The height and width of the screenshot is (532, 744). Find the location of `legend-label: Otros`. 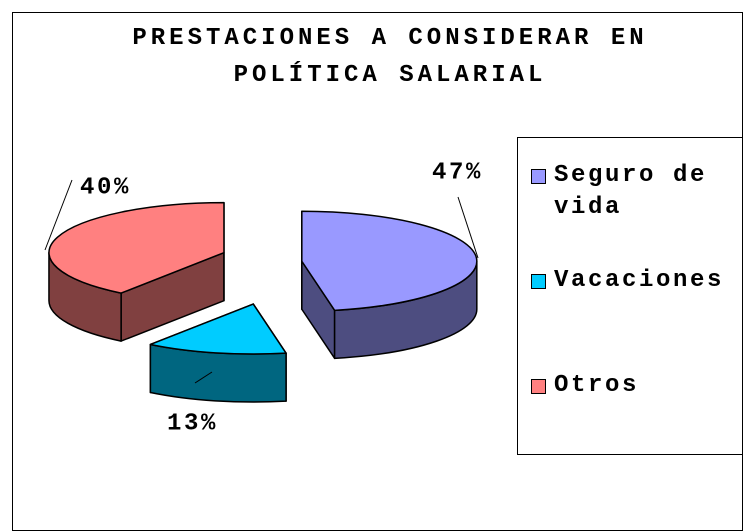

legend-label: Otros is located at coordinates (597, 385).